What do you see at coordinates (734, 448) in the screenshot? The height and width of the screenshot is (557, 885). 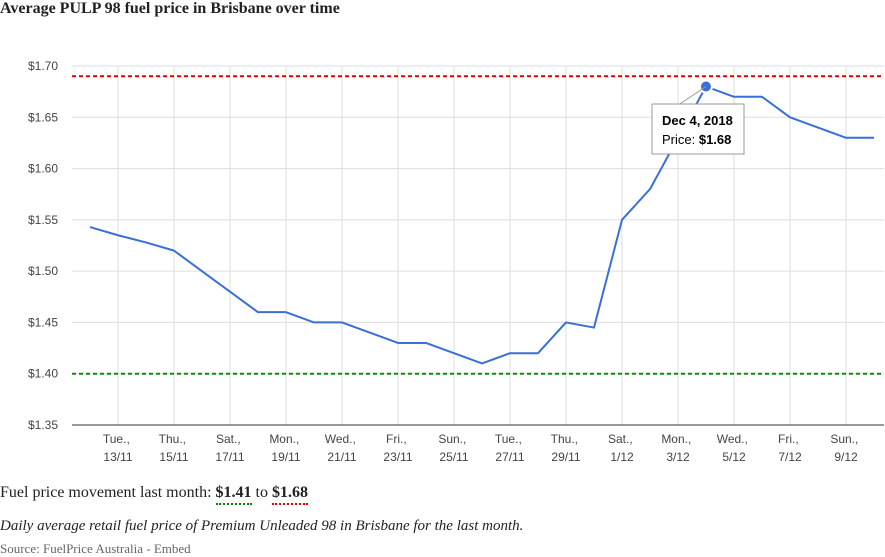 I see `x-tick-label: Wed., 5/12` at bounding box center [734, 448].